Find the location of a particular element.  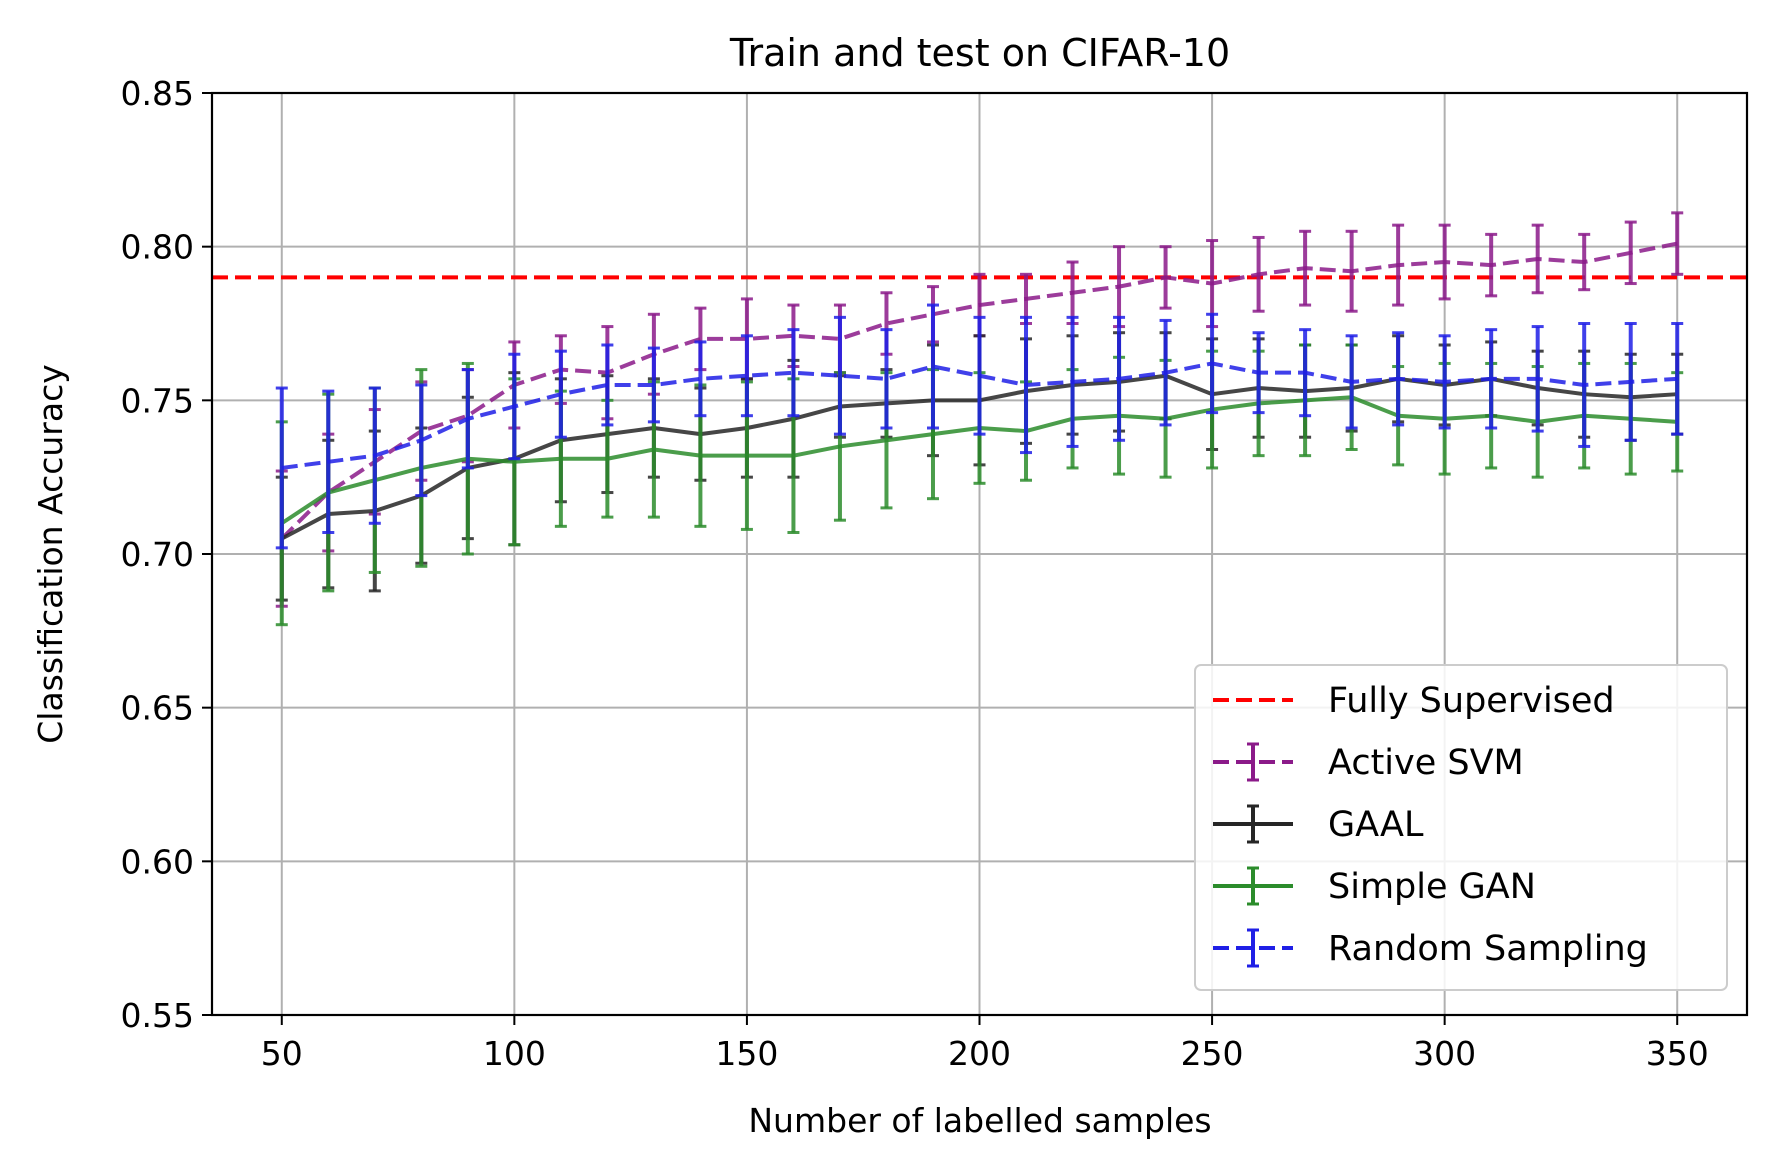

legend-label: Active SVM is located at coordinates (1426, 763).